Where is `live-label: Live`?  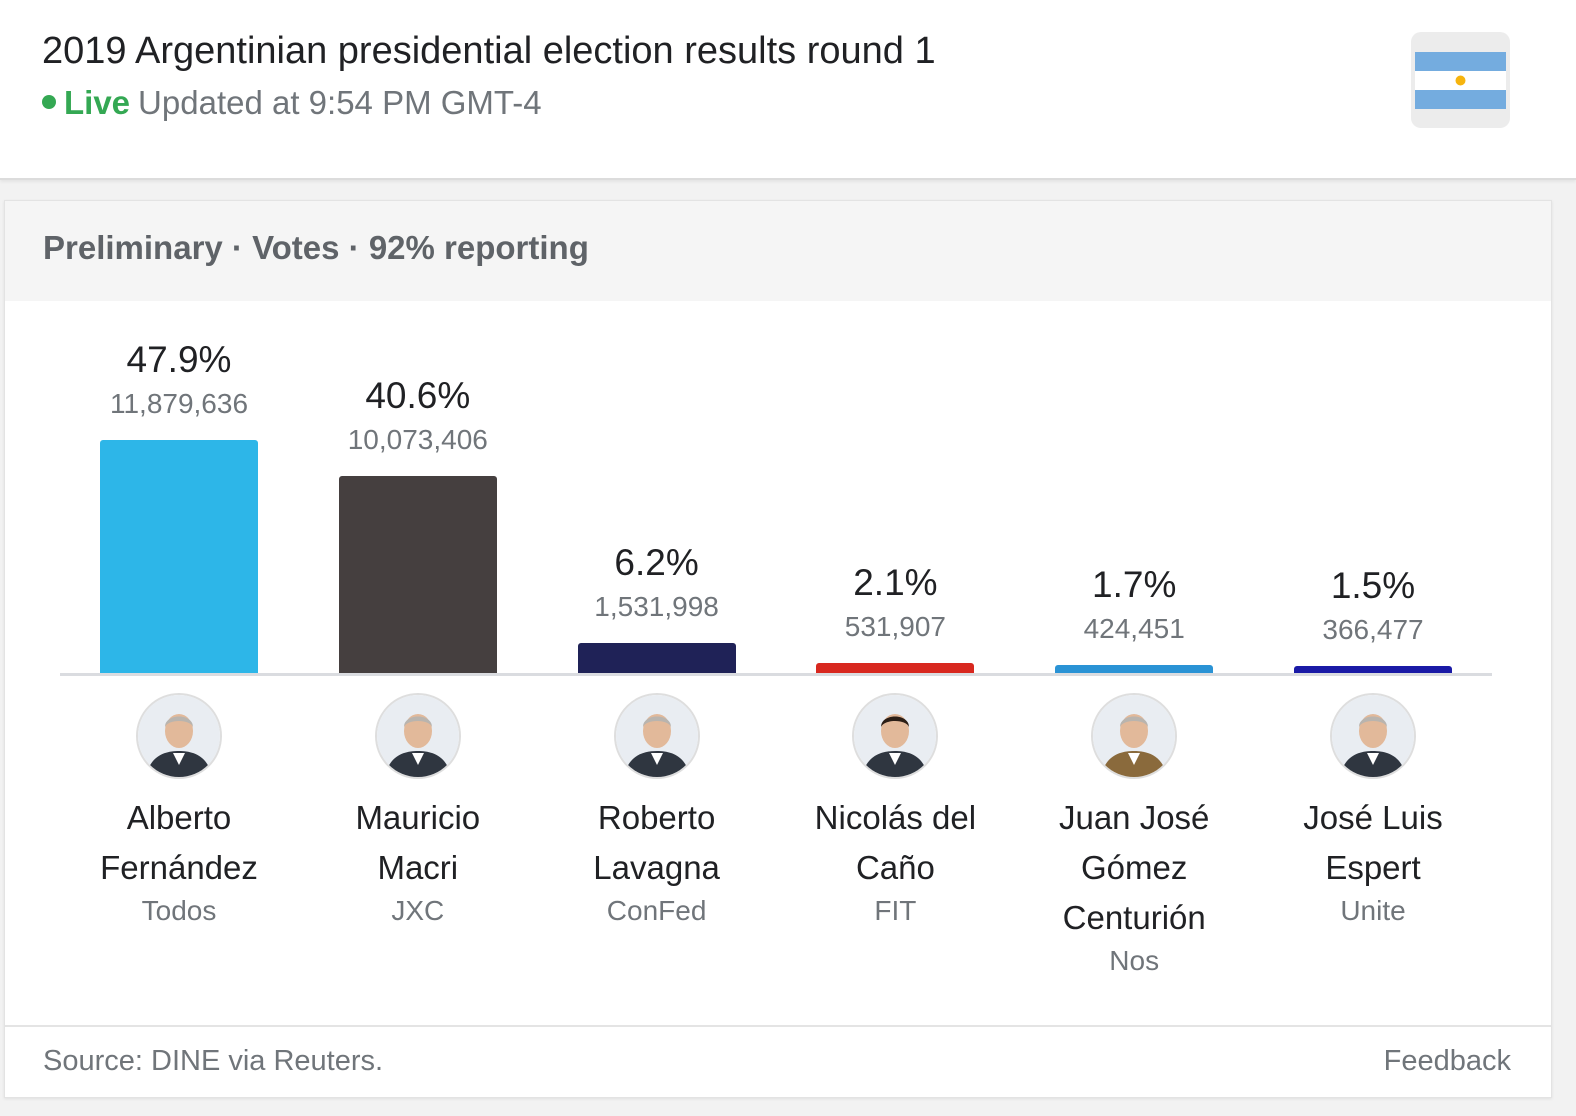
live-label: Live is located at coordinates (97, 102).